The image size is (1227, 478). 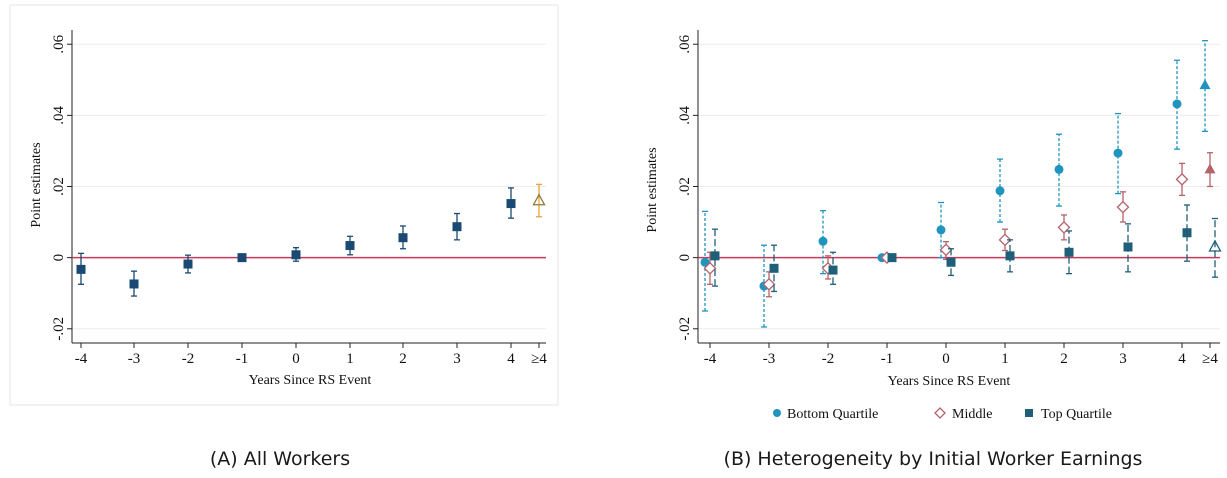 I want to click on caption-a: (A) All Workers, so click(x=280, y=459).